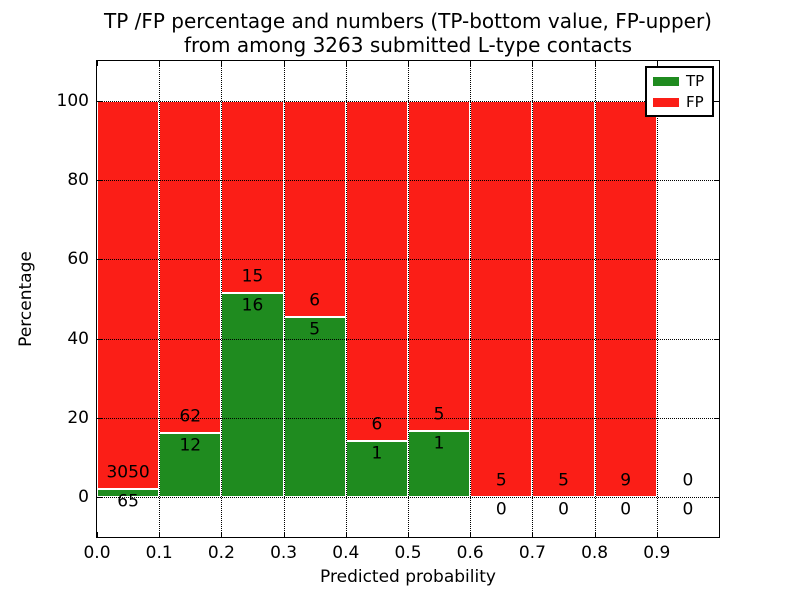  Describe the element at coordinates (97, 553) in the screenshot. I see `x-tick-label: 0.0` at that location.